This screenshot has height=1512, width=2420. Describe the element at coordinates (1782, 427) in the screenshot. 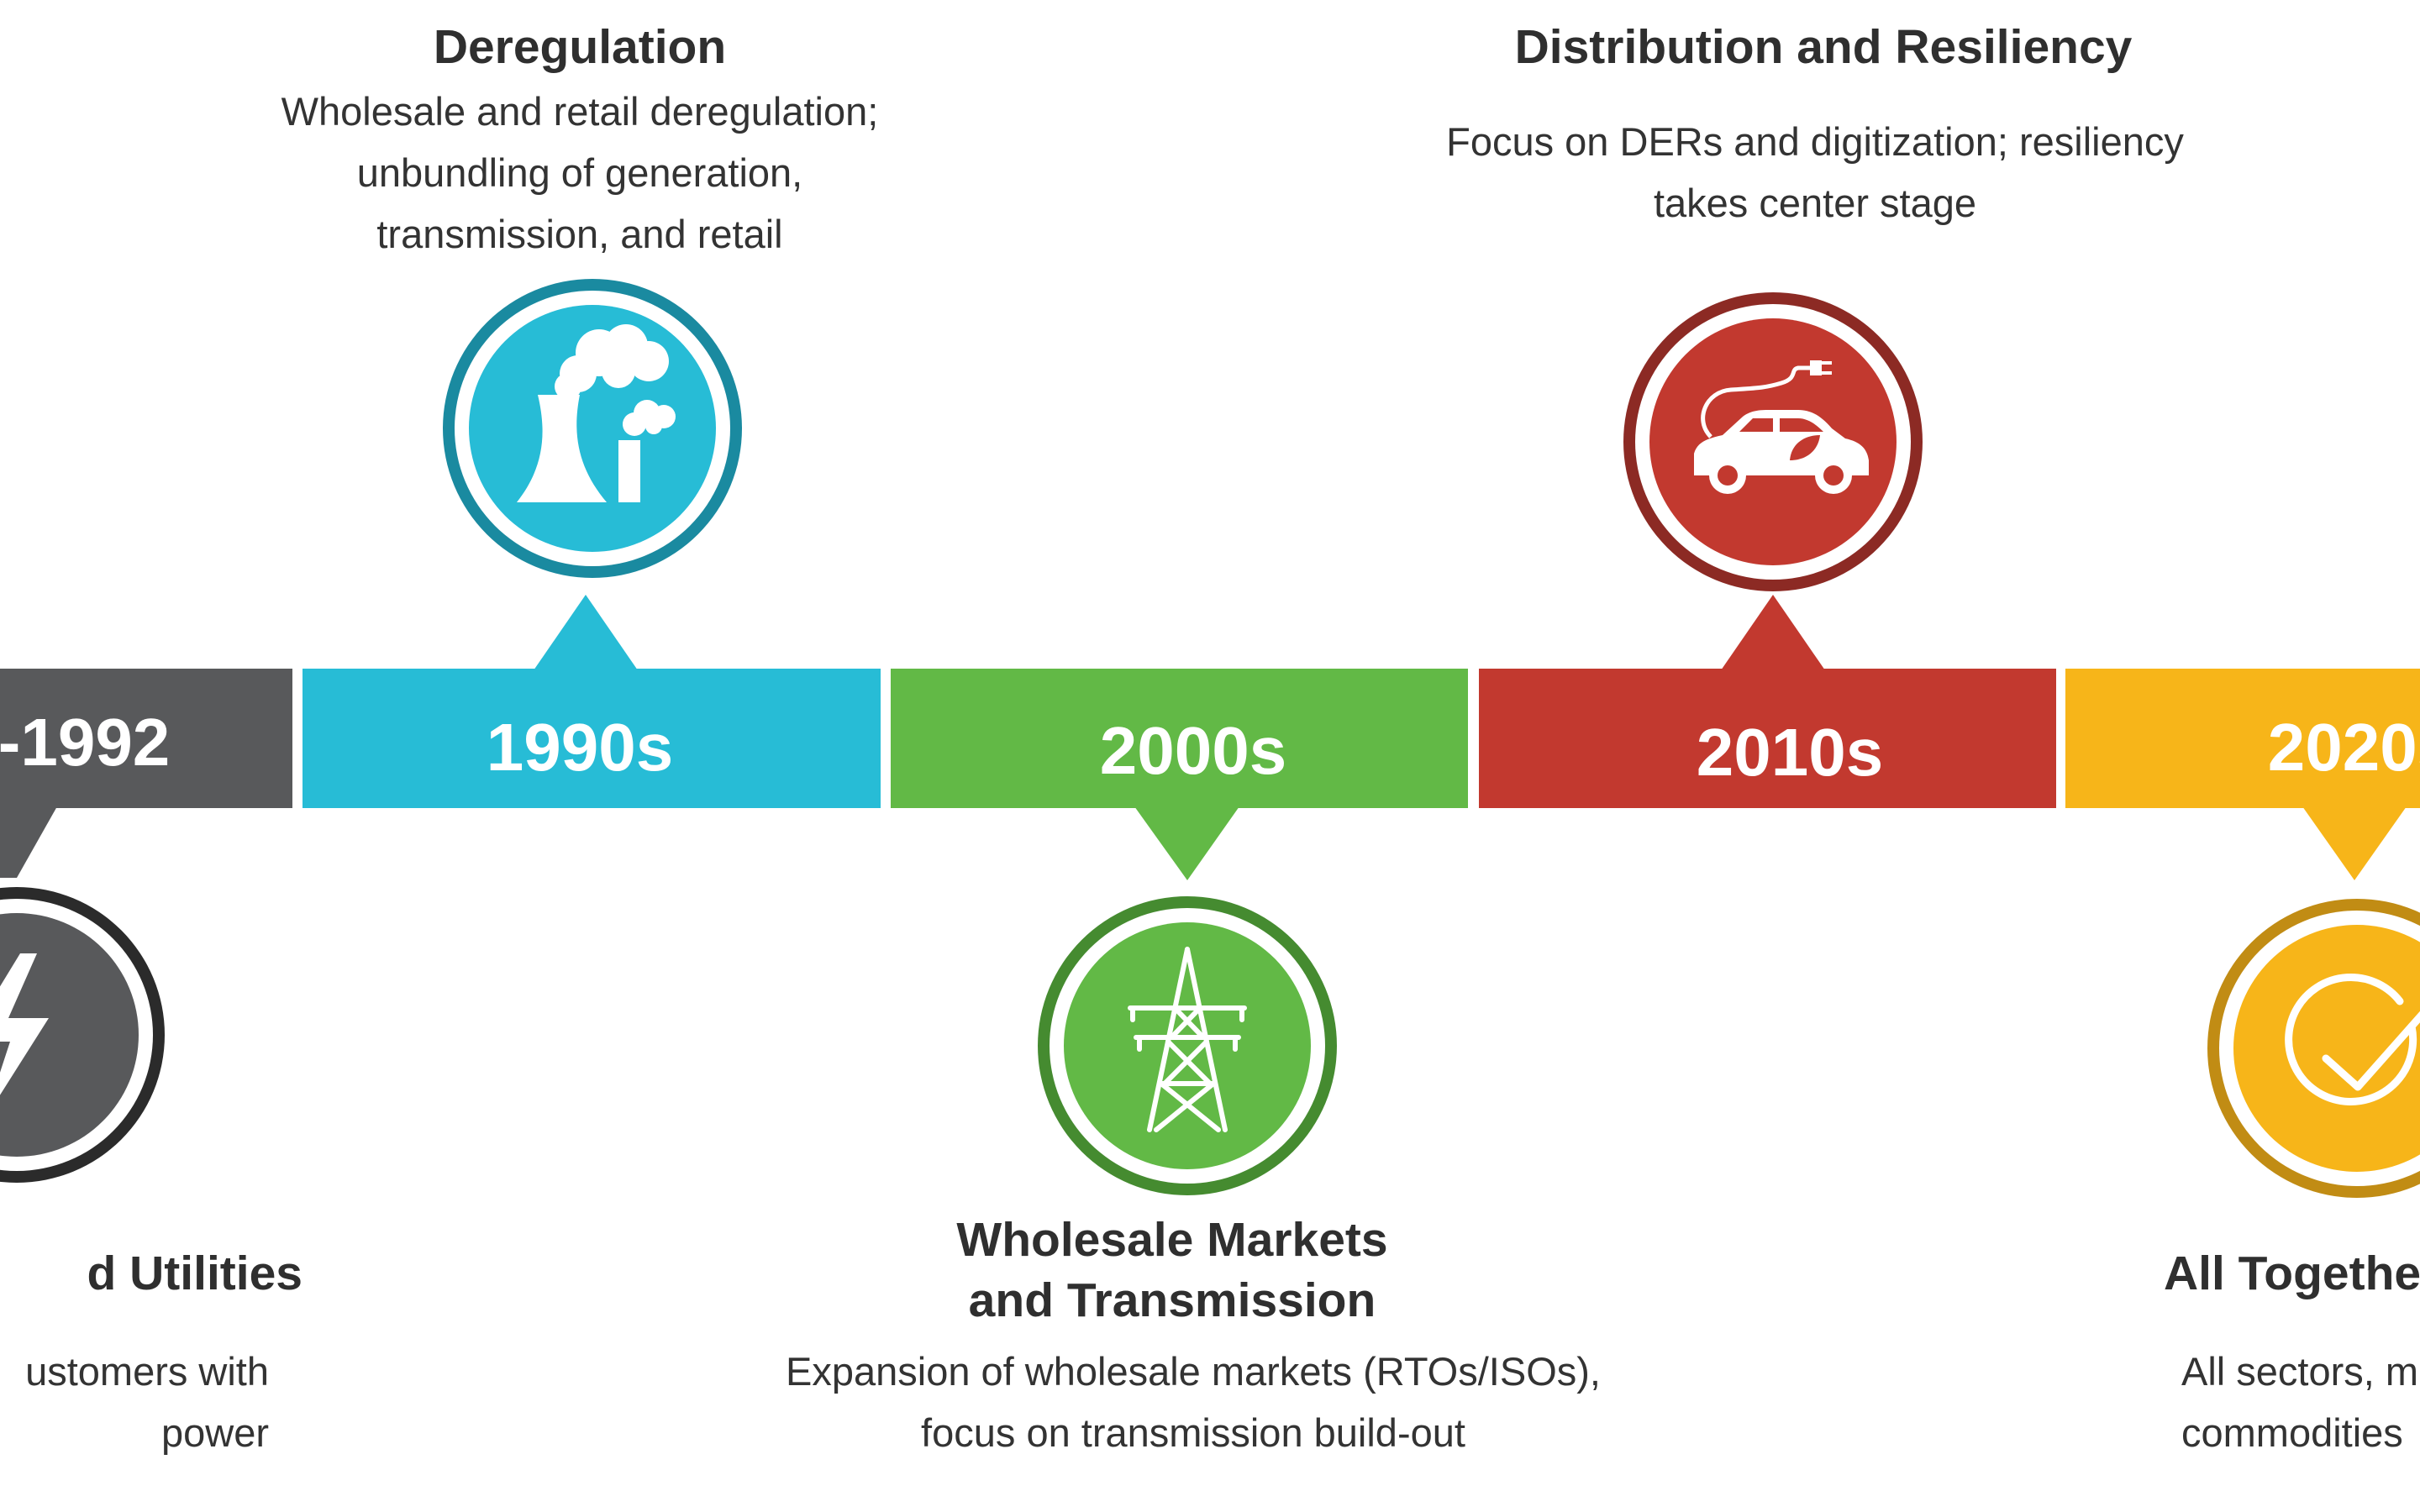

I see `electric-car-icon` at that location.